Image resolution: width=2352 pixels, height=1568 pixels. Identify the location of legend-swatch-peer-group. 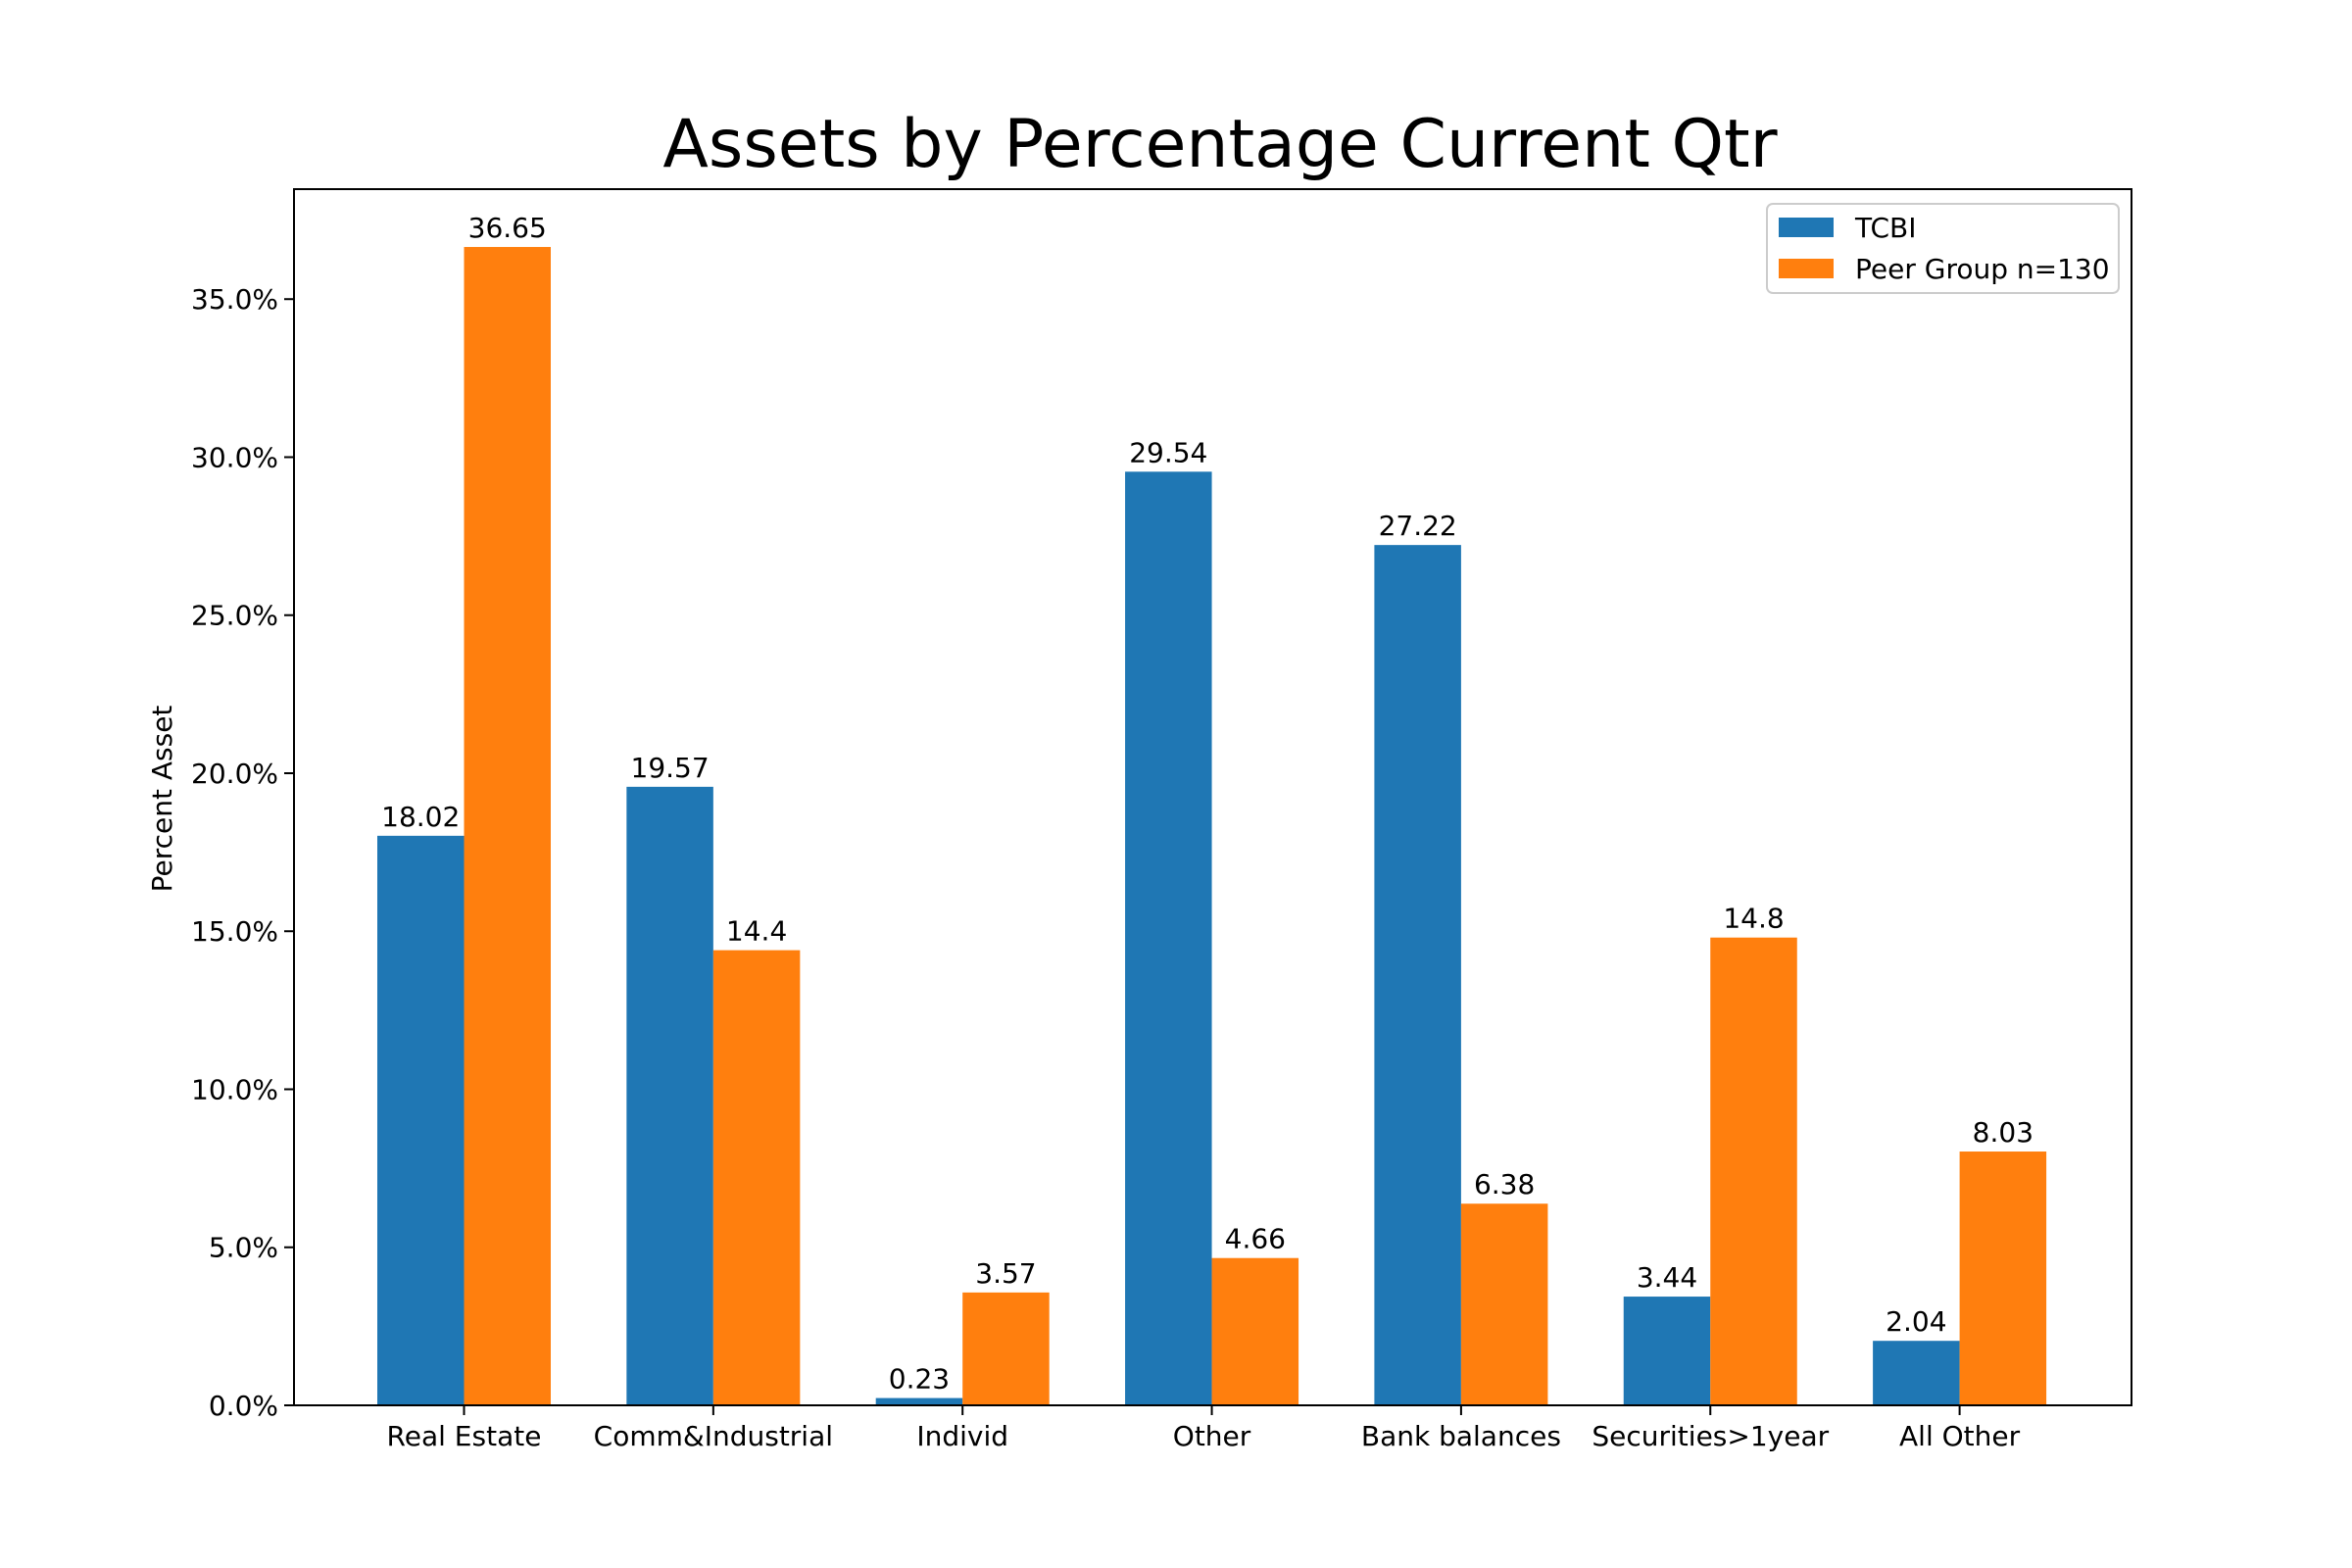
(1806, 268).